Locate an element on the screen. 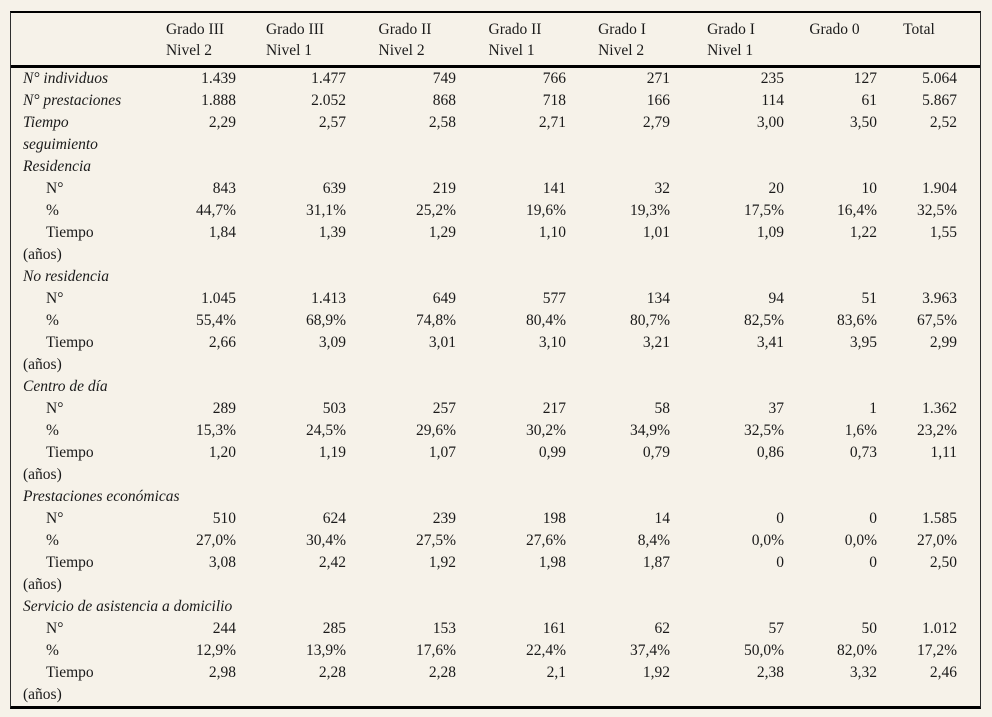  column-header-line1: Total is located at coordinates (919, 29).